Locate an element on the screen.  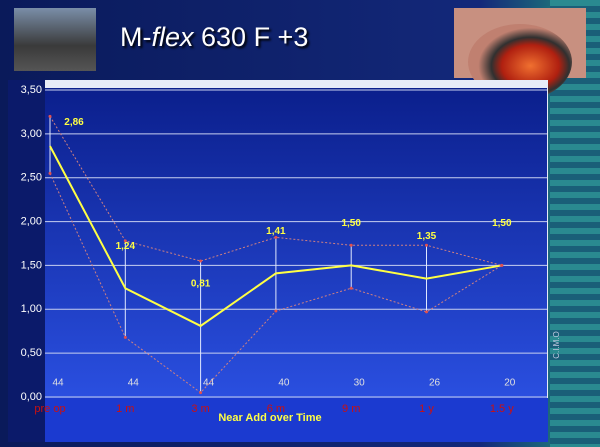
x-tick-label: 1.5 y is located at coordinates (502, 409).